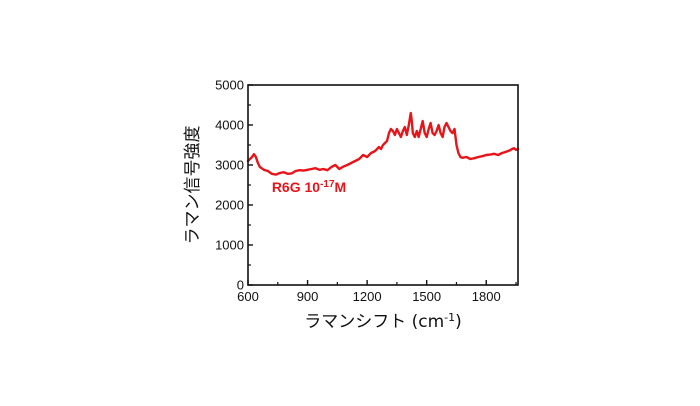 Image resolution: width=700 pixels, height=406 pixels. I want to click on annotation-suffix: M, so click(341, 187).